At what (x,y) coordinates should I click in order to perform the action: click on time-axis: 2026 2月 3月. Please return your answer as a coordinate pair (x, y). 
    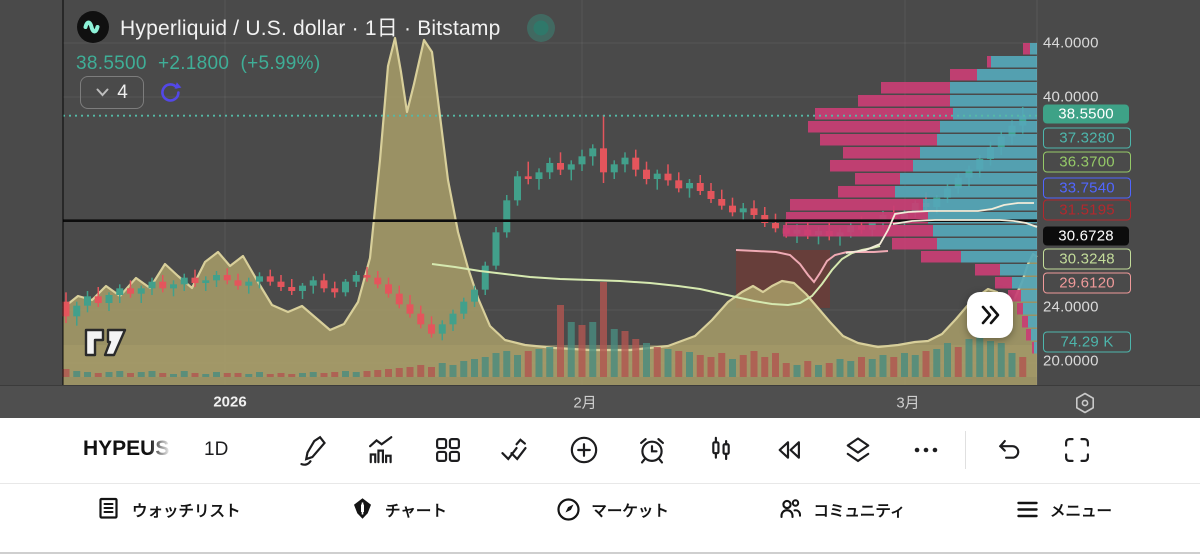
    Looking at the image, I should click on (600, 401).